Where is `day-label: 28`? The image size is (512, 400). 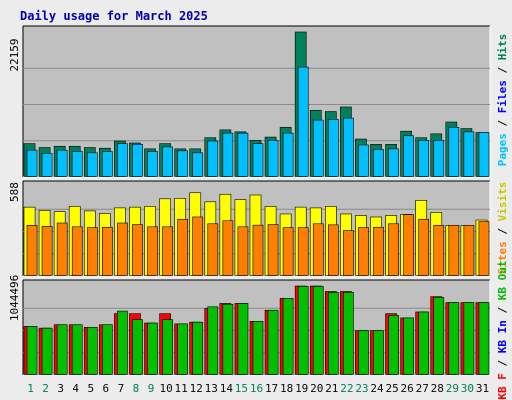
day-label: 28 is located at coordinates (437, 388).